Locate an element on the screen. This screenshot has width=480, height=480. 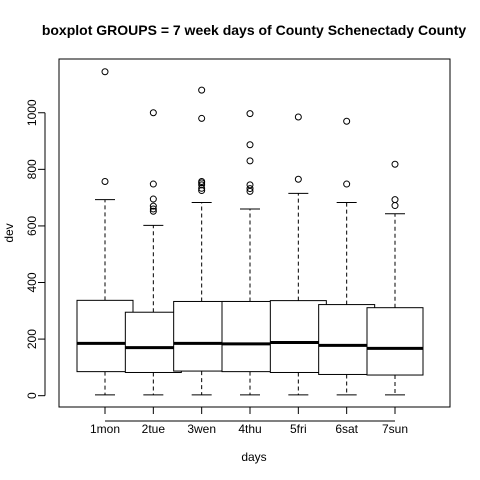
y-tick-label: 600 is located at coordinates (32, 226).